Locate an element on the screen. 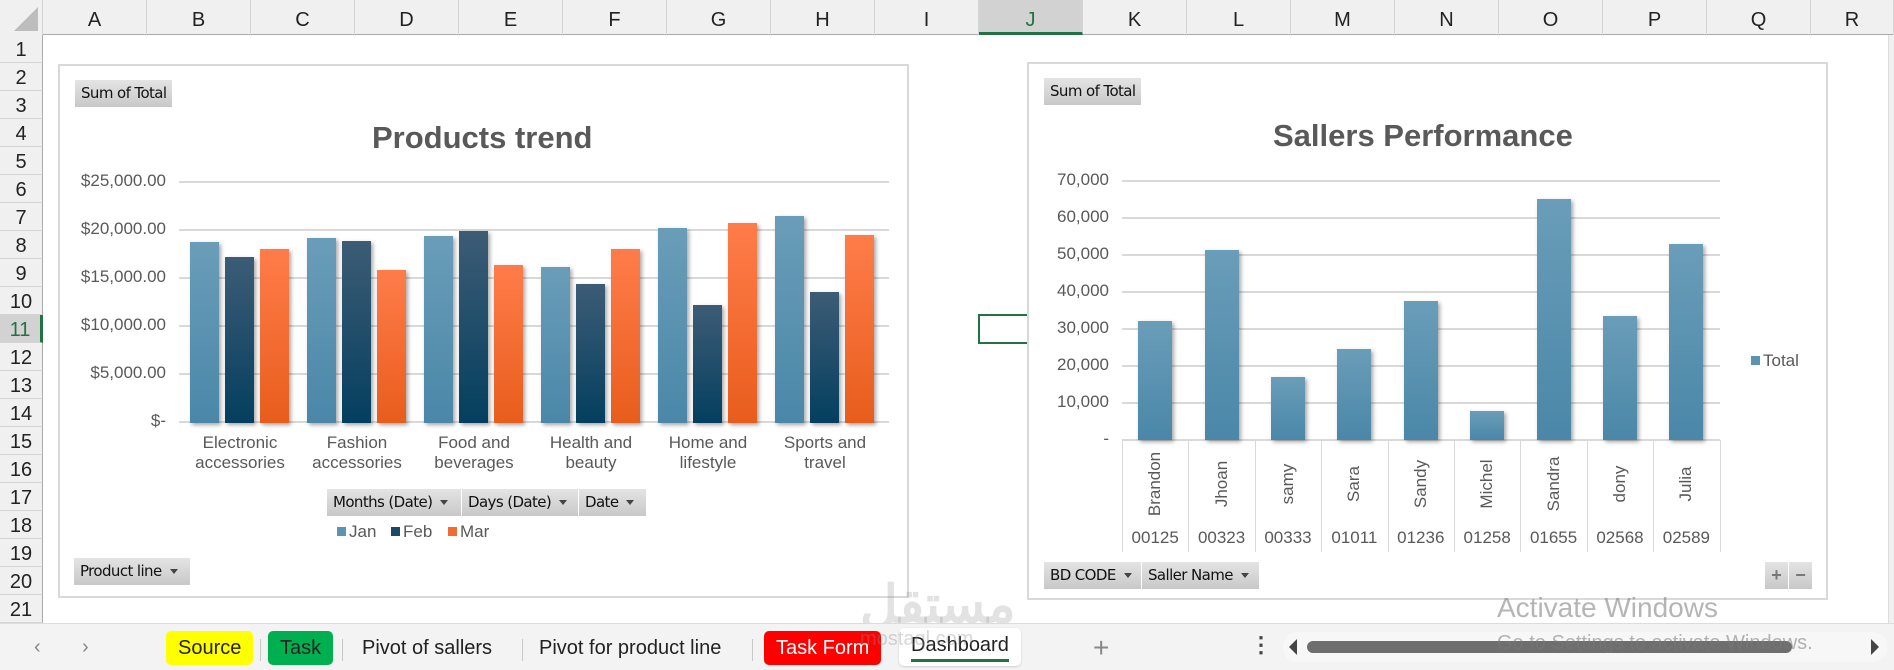  tab-source: Source is located at coordinates (210, 648).